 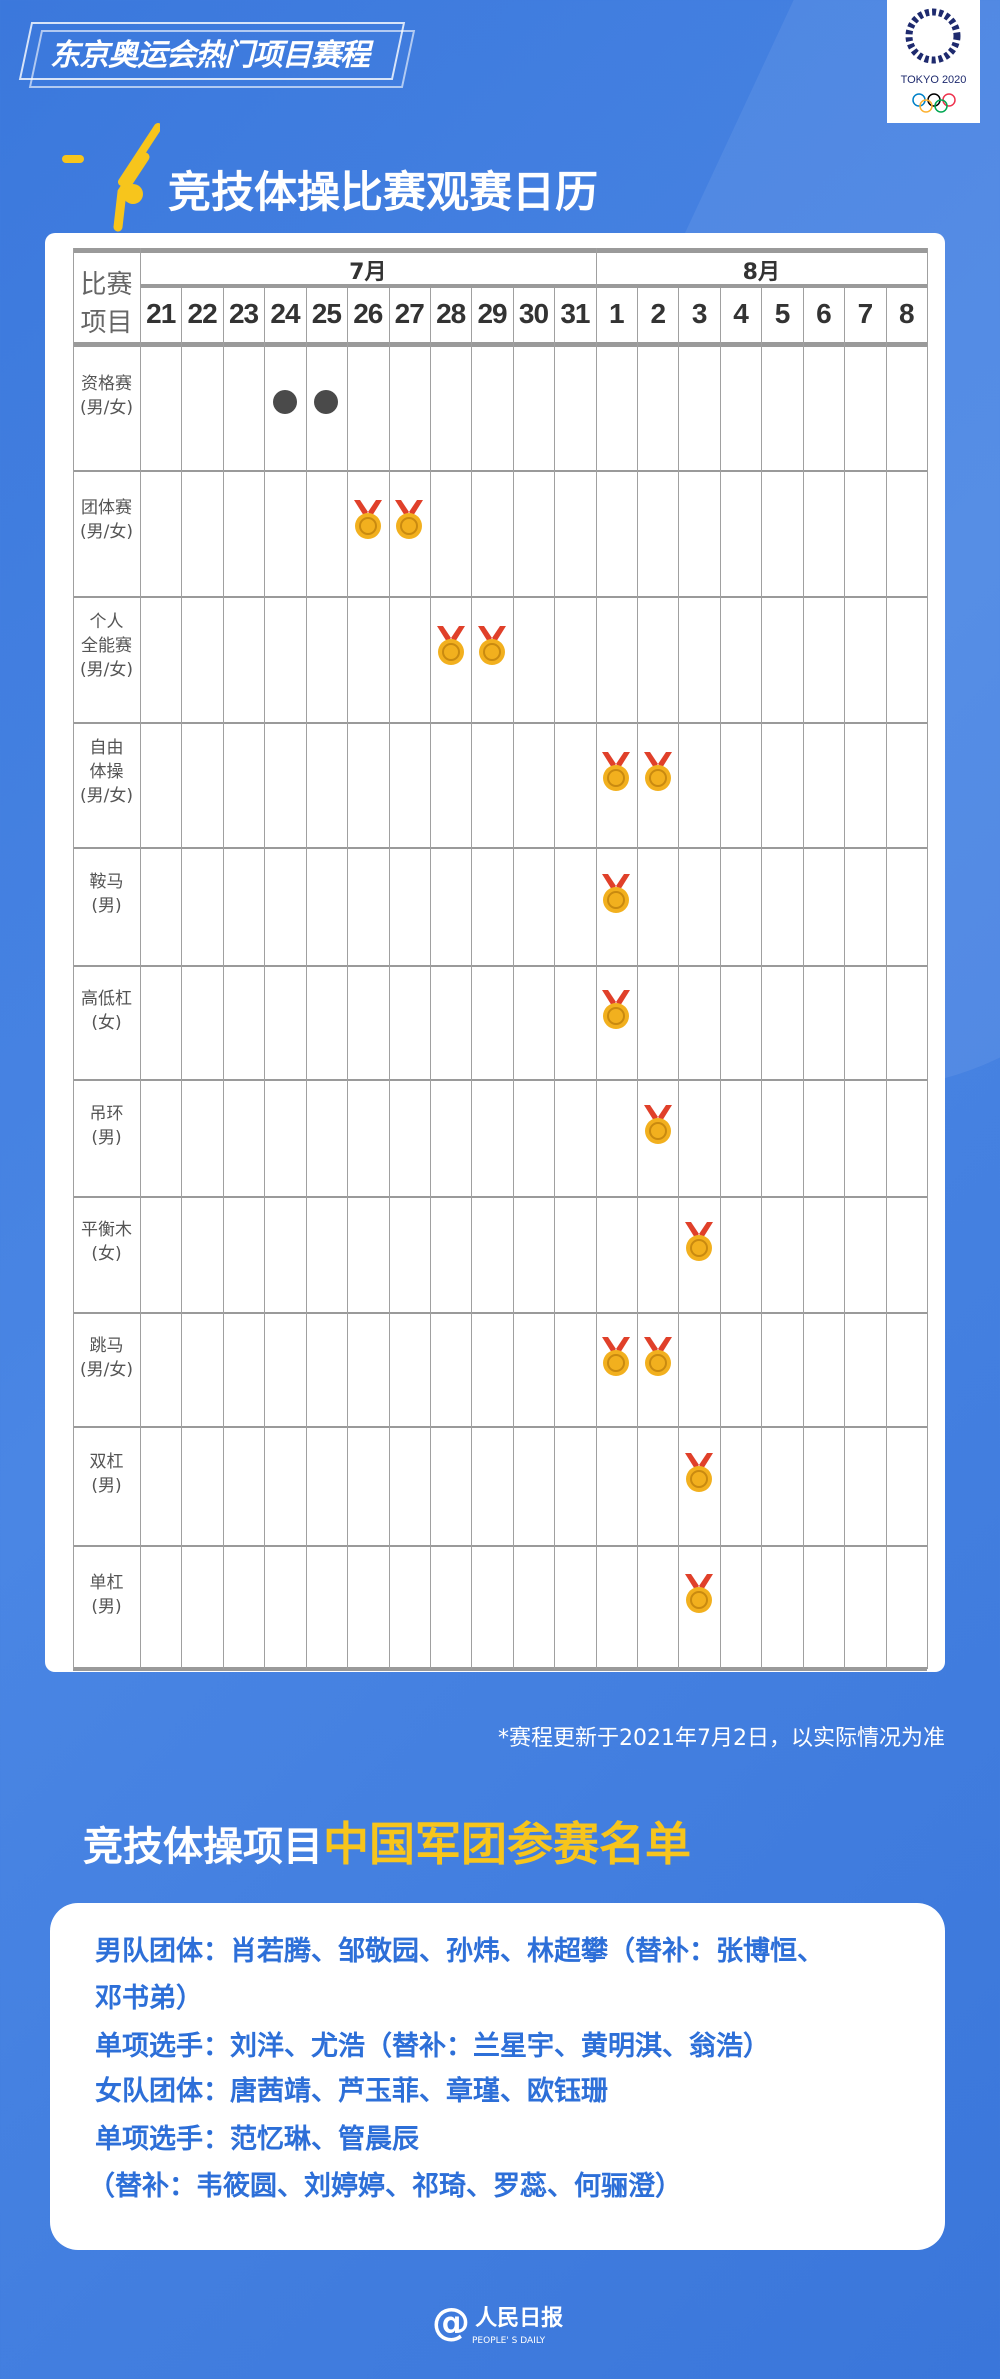 I want to click on roster-title-yellow: 中国军团参赛名单, so click(x=507, y=1844).